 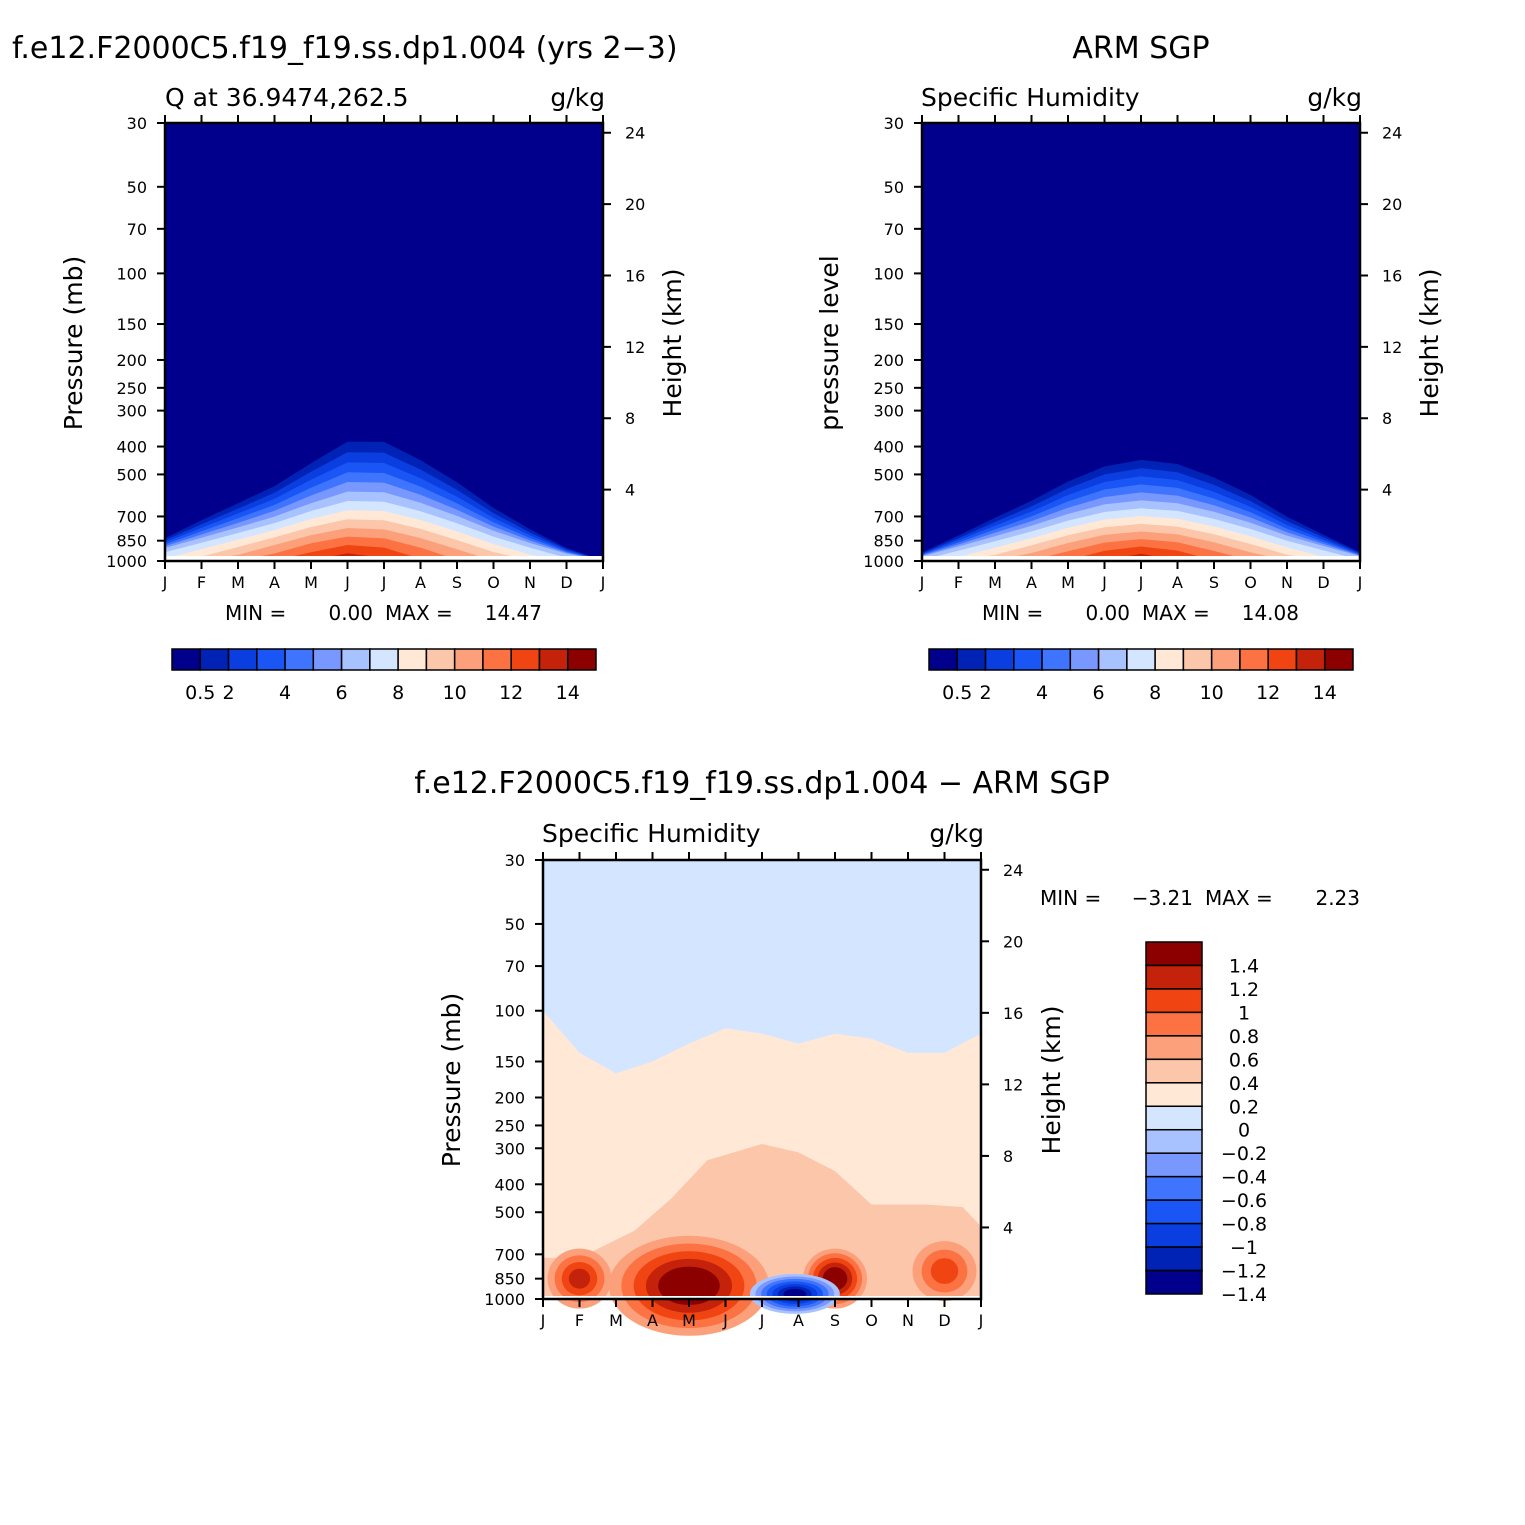 I want to click on y-right-tick-label: 12, so click(x=635, y=347).